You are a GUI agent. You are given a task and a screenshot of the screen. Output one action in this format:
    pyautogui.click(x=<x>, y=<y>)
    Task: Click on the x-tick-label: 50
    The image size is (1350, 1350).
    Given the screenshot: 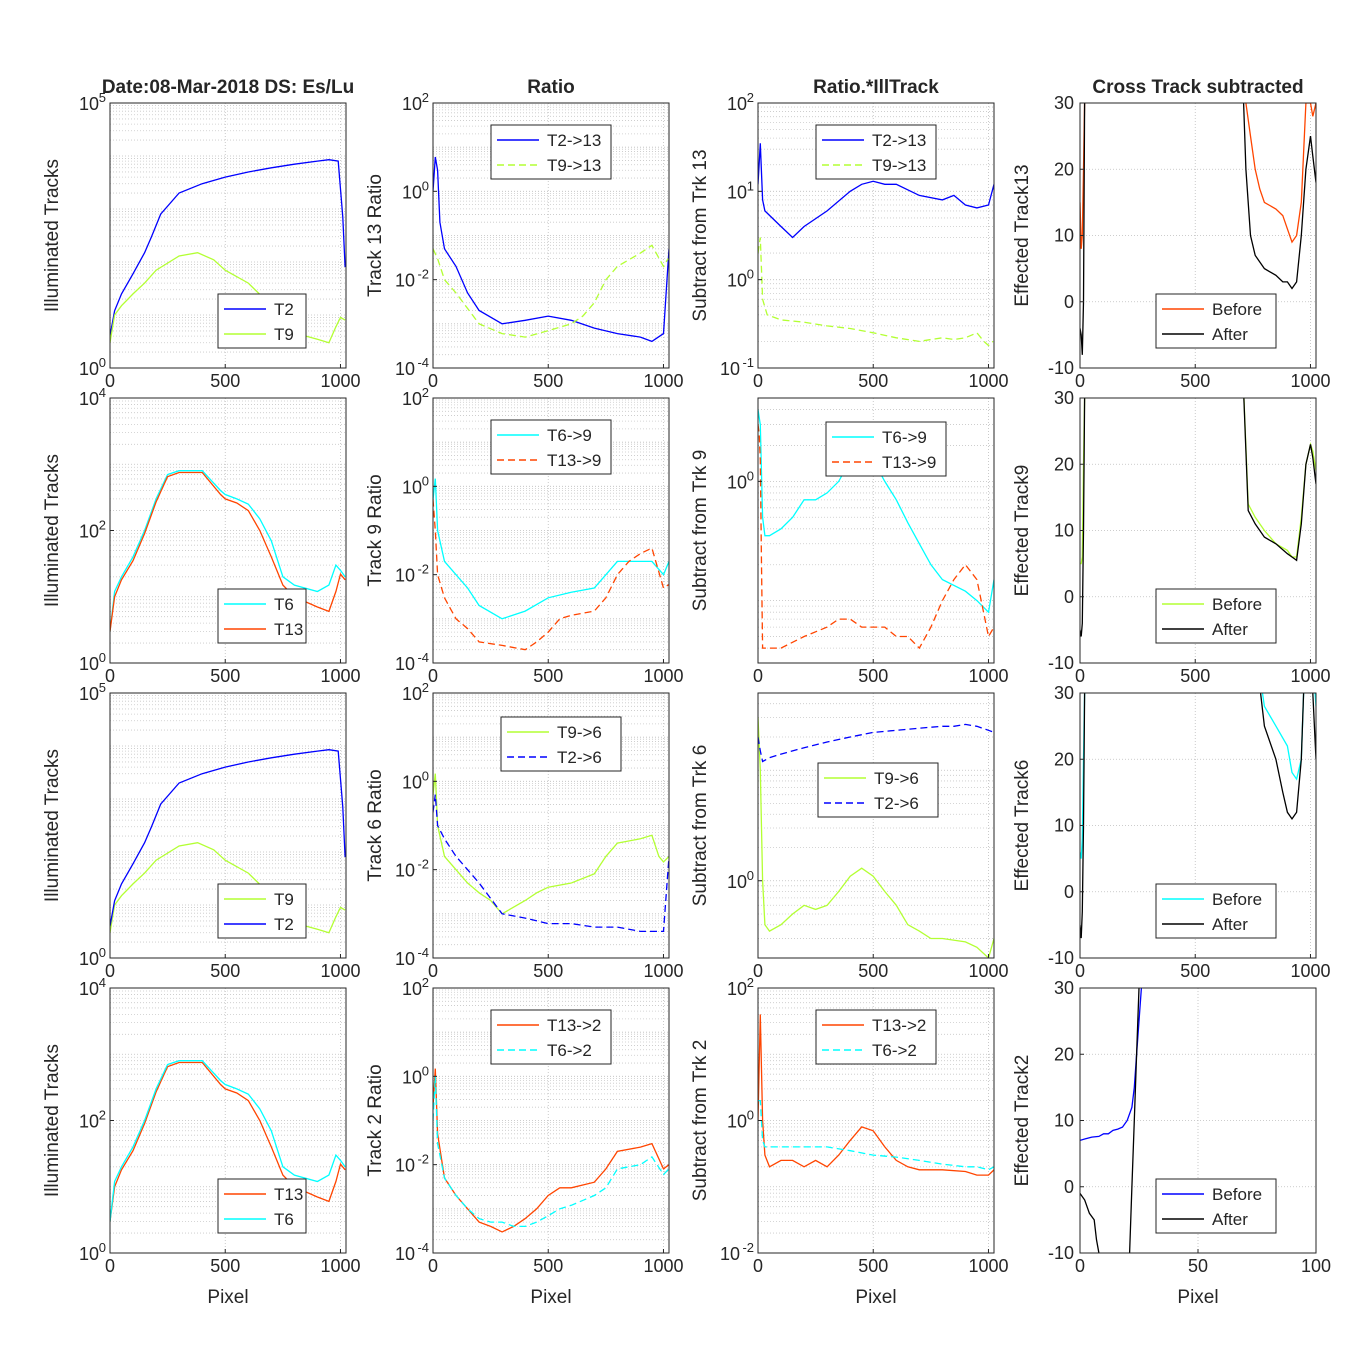 What is the action you would take?
    pyautogui.click(x=1198, y=1266)
    